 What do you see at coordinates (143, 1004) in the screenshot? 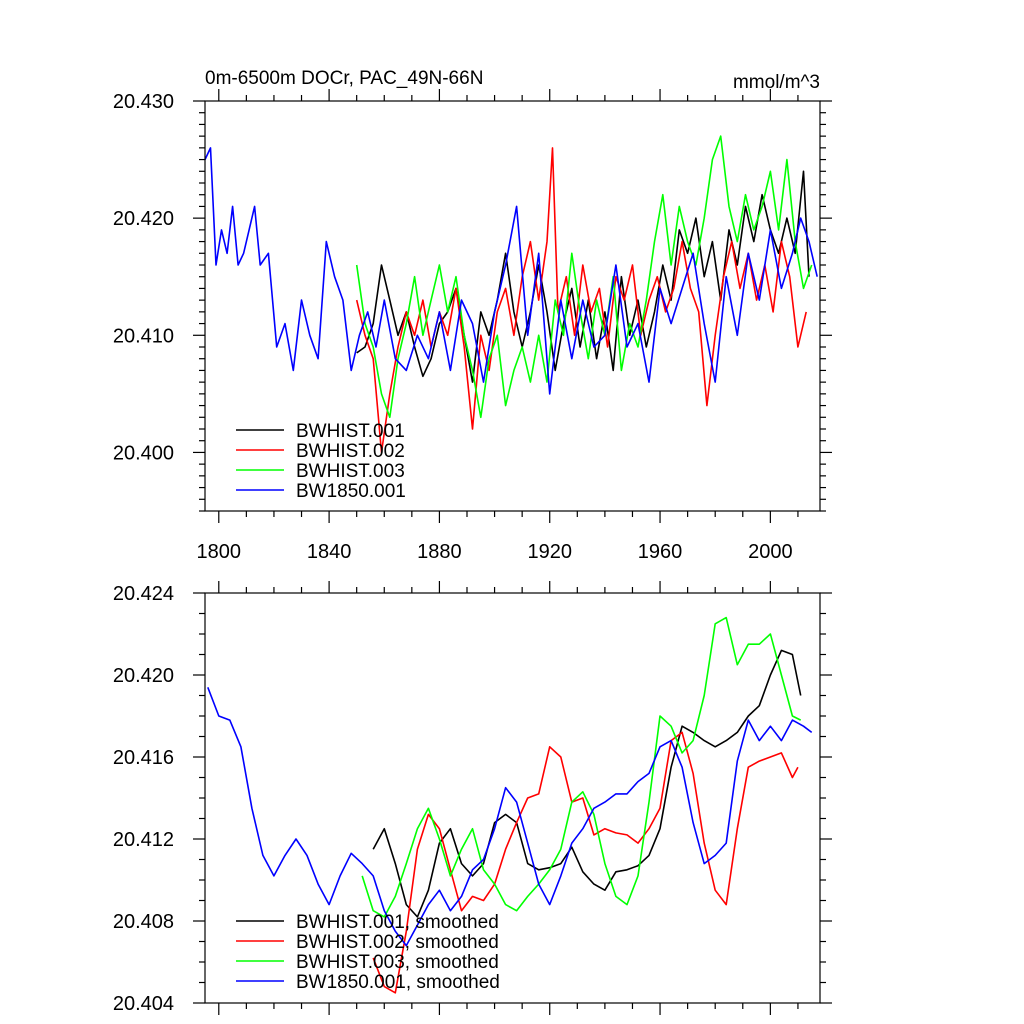
I see `y-tick-label: 20.404` at bounding box center [143, 1004].